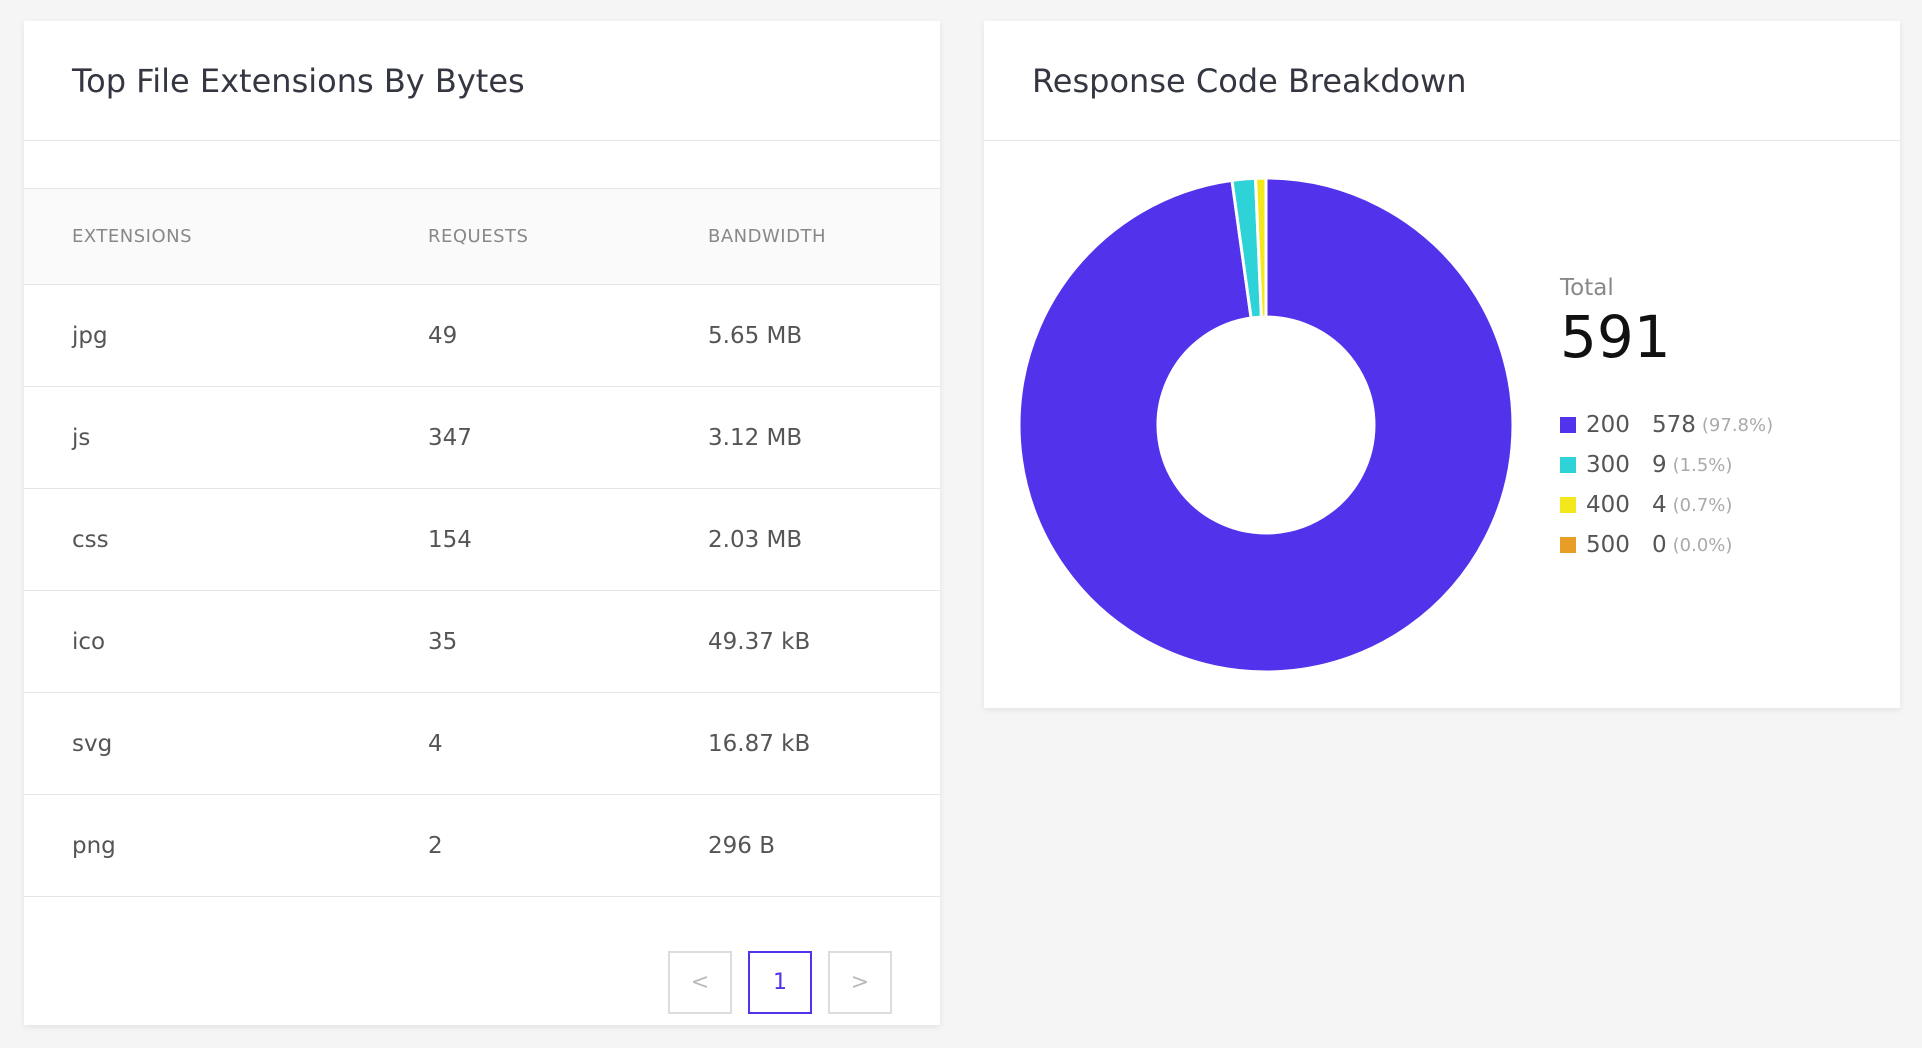 The width and height of the screenshot is (1922, 1048). What do you see at coordinates (1587, 288) in the screenshot?
I see `total-label: Total` at bounding box center [1587, 288].